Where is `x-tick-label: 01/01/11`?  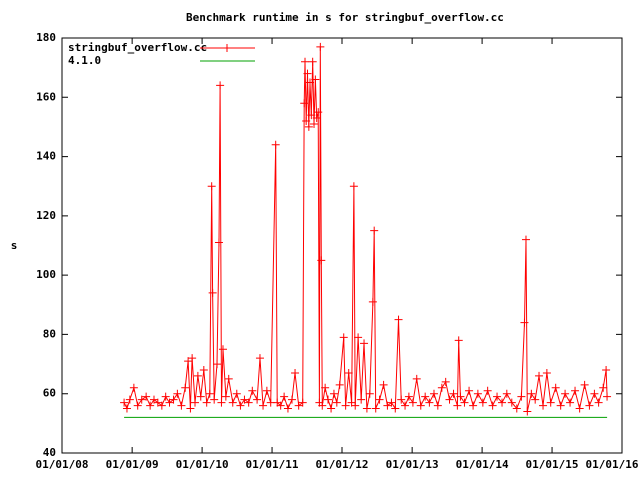
x-tick-label: 01/01/11 is located at coordinates (272, 464).